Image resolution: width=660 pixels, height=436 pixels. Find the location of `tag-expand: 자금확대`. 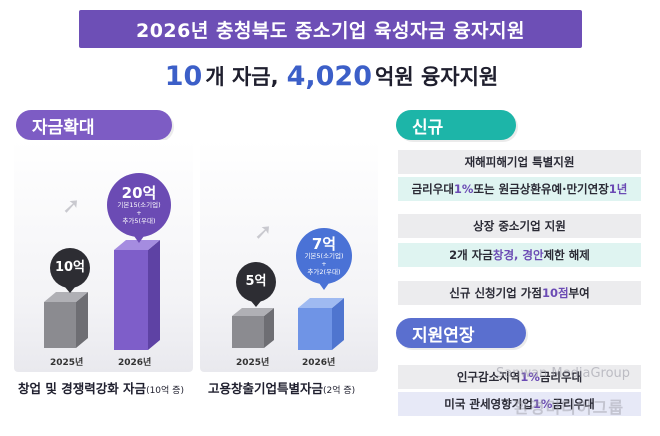

tag-expand: 자금확대 is located at coordinates (94, 125).